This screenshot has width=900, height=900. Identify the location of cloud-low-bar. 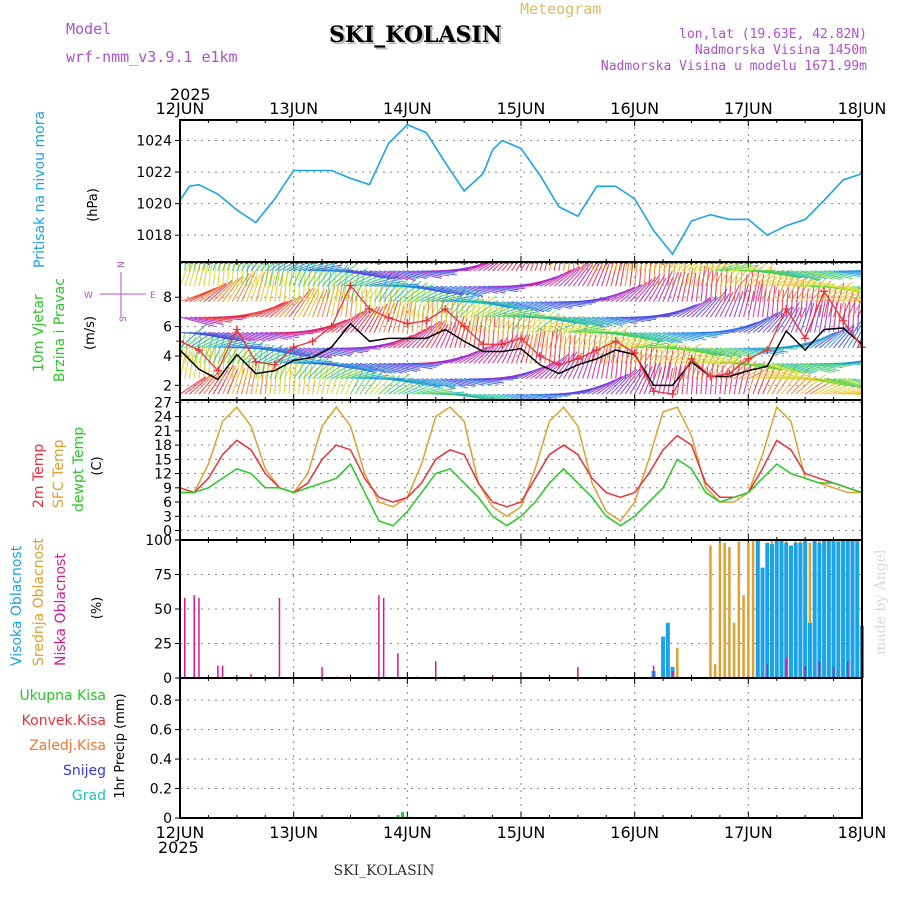
(805, 671).